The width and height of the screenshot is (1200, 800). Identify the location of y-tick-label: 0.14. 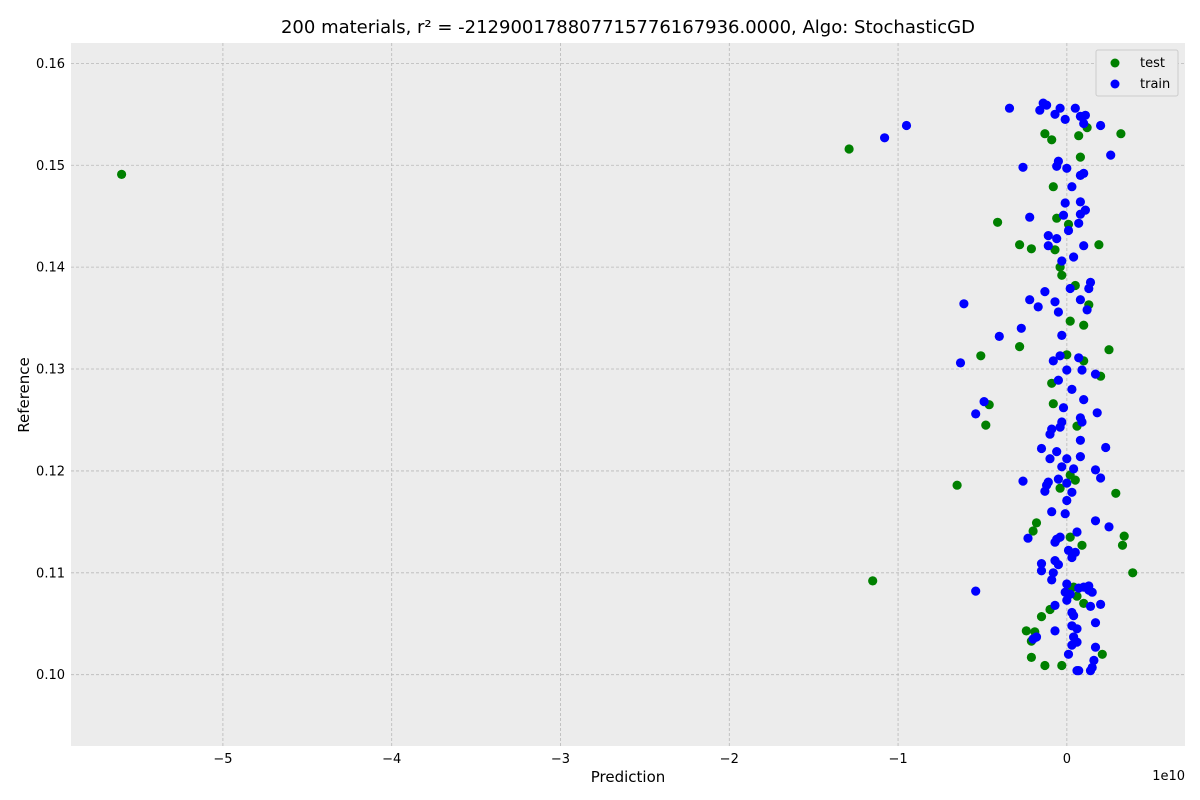
(50, 268).